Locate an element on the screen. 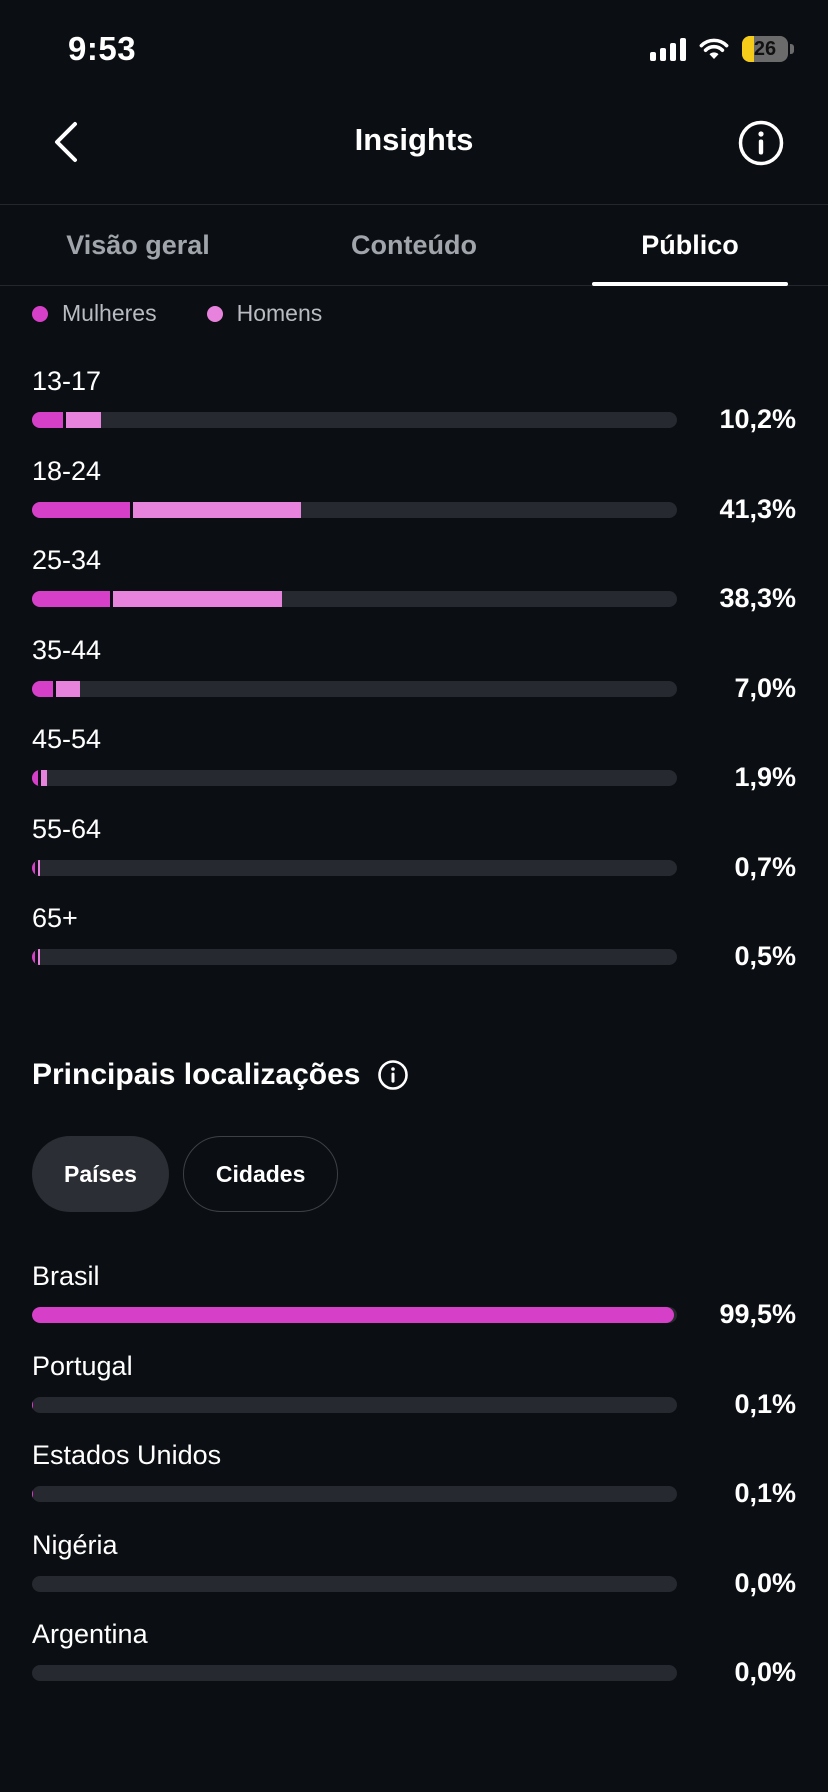 The image size is (828, 1792). location-row: Brasil 99,5% is located at coordinates (414, 1300).